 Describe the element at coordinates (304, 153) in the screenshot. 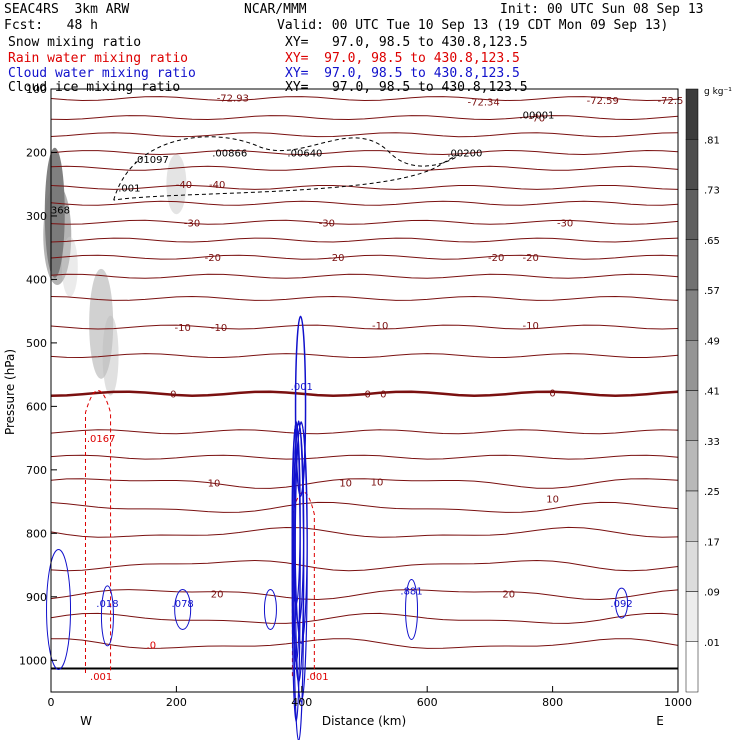

I see `mixing-ratio-label-2: .00640` at that location.